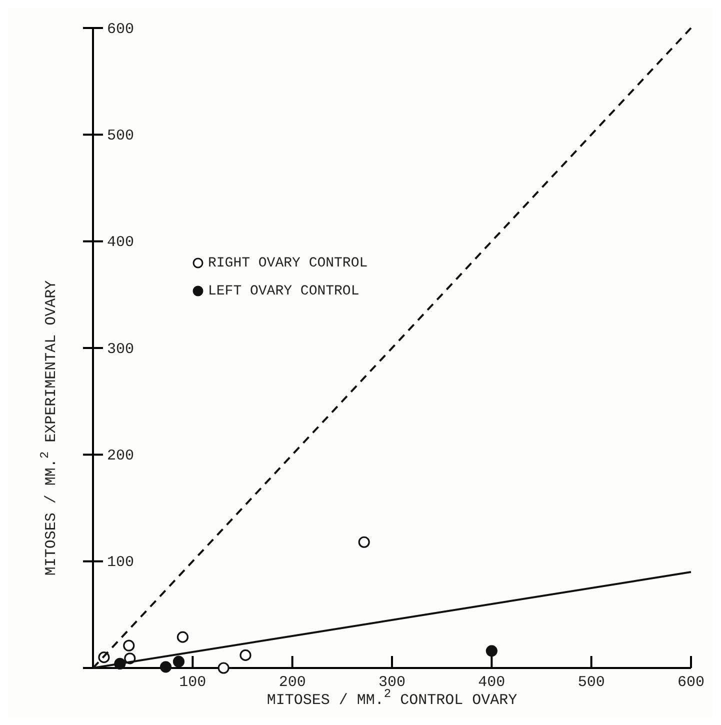 Image resolution: width=721 pixels, height=725 pixels. What do you see at coordinates (591, 682) in the screenshot?
I see `x-tick-label: 500` at bounding box center [591, 682].